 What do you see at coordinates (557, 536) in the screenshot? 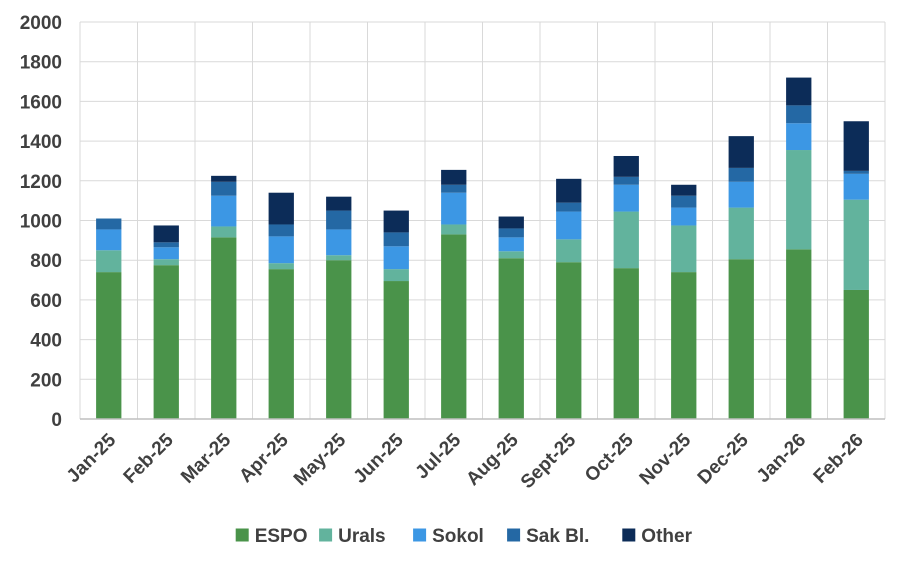
I see `legend-label-sak-bl: Sak Bl.` at bounding box center [557, 536].